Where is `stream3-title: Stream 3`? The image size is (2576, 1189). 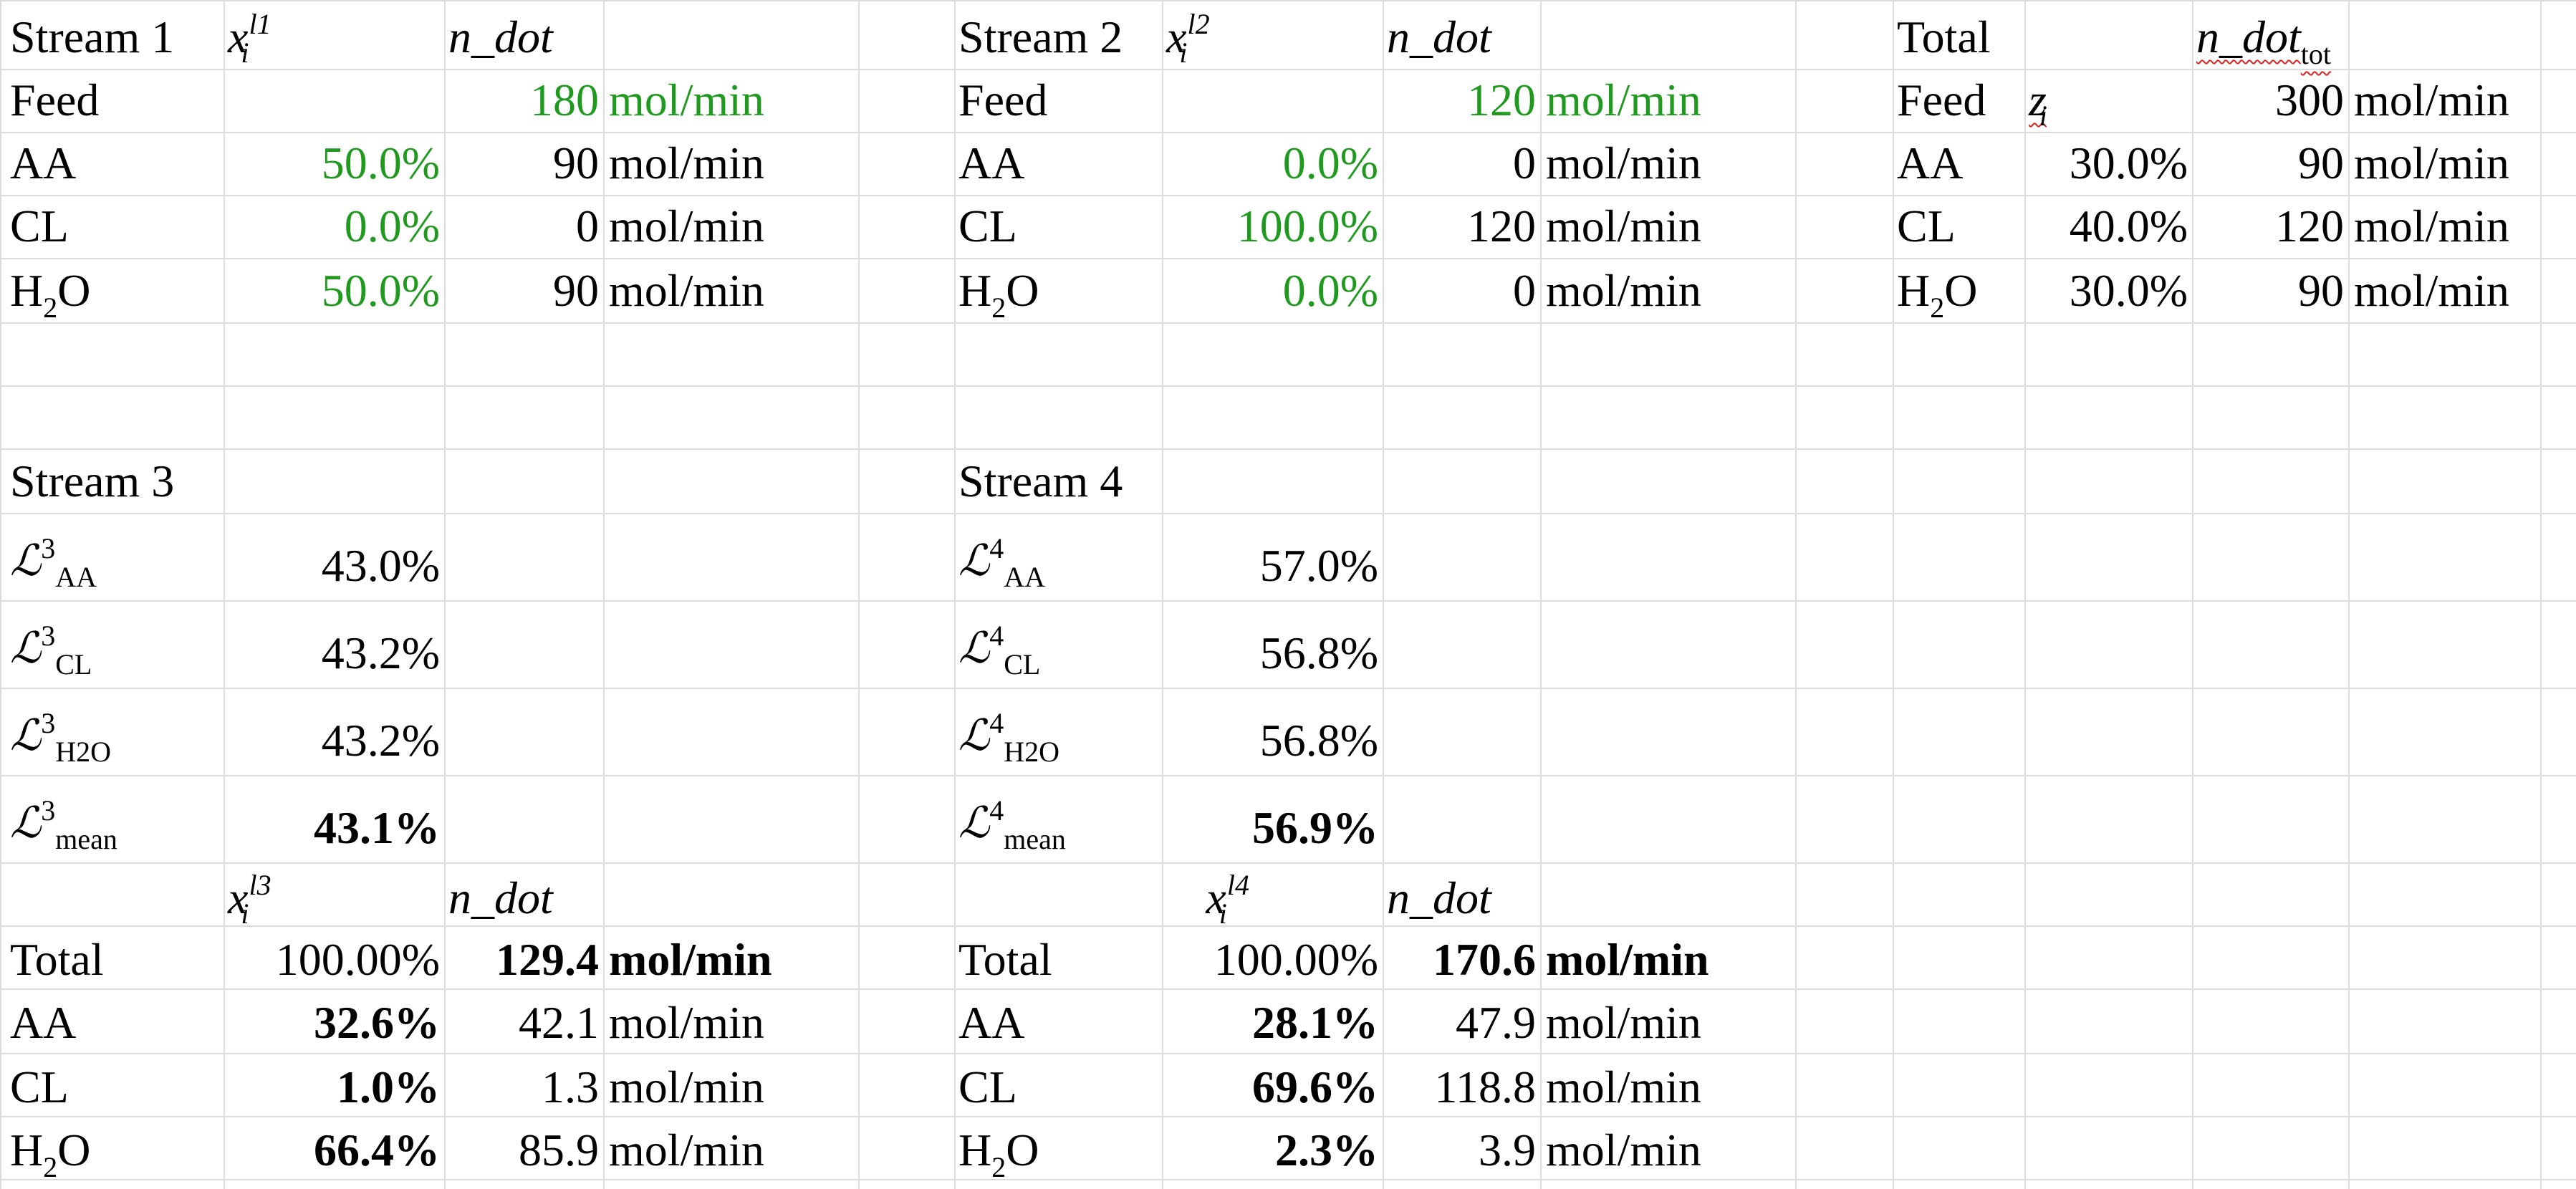 stream3-title: Stream 3 is located at coordinates (93, 481).